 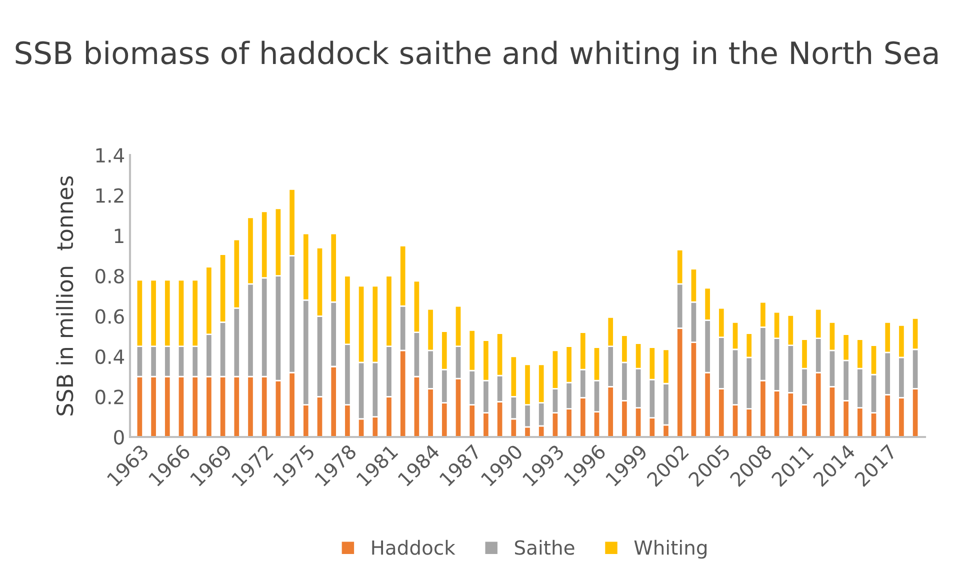 I want to click on y-axis-title: SSB in million tonnes, so click(x=65, y=296).